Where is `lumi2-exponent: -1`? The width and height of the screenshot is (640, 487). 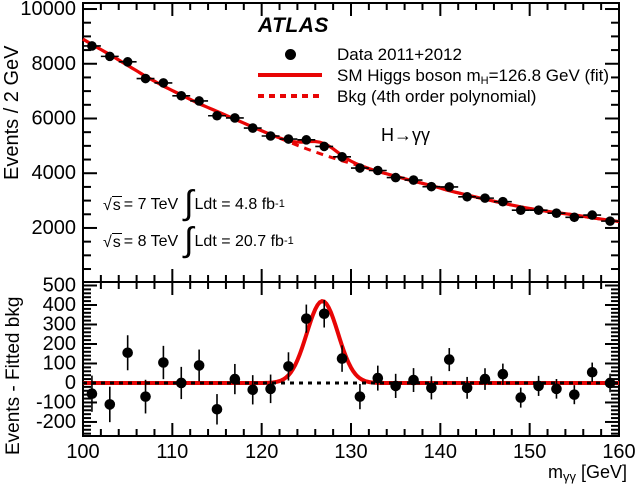
lumi2-exponent: -1 is located at coordinates (288, 241).